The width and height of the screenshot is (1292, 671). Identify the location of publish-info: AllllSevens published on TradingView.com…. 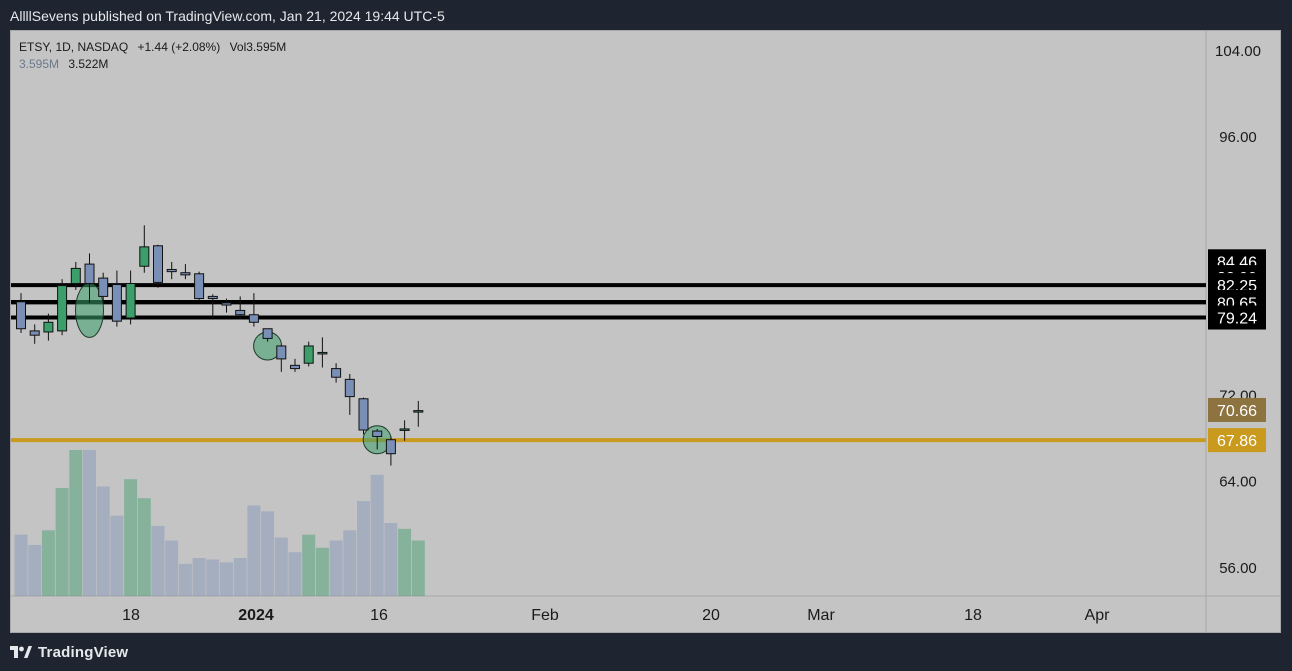
(227, 16).